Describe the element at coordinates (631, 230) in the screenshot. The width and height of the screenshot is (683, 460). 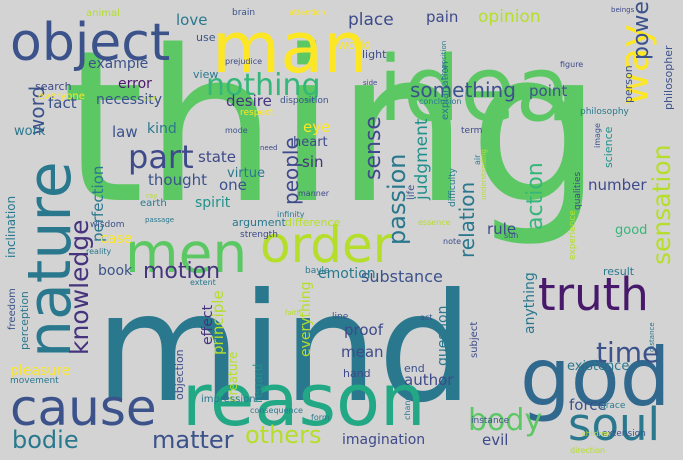
I see `word-good: good` at that location.